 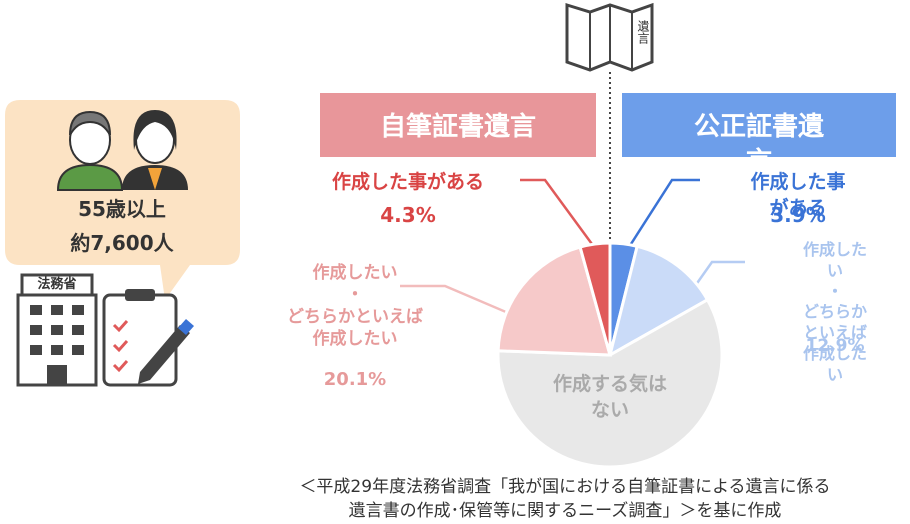 What do you see at coordinates (565, 487) in the screenshot?
I see `source: ＜平成29年度法務省調査「我が国における自筆証書による遺言に係る` at bounding box center [565, 487].